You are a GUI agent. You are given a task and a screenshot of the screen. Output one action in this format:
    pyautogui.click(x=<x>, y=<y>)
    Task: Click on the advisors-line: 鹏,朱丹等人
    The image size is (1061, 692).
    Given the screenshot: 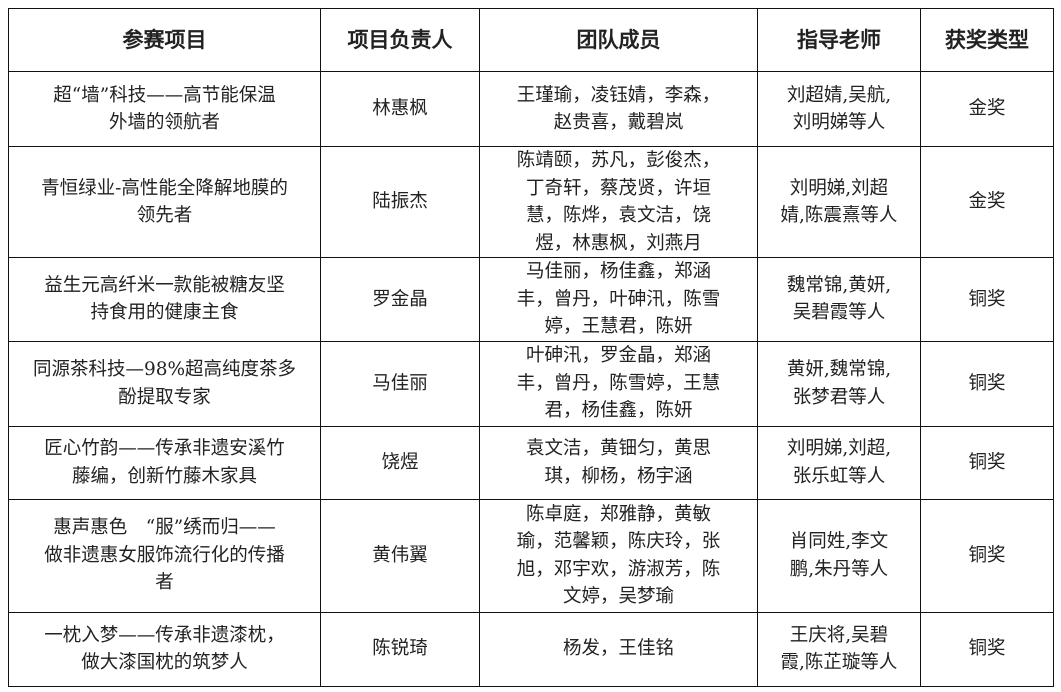 What is the action you would take?
    pyautogui.click(x=839, y=569)
    